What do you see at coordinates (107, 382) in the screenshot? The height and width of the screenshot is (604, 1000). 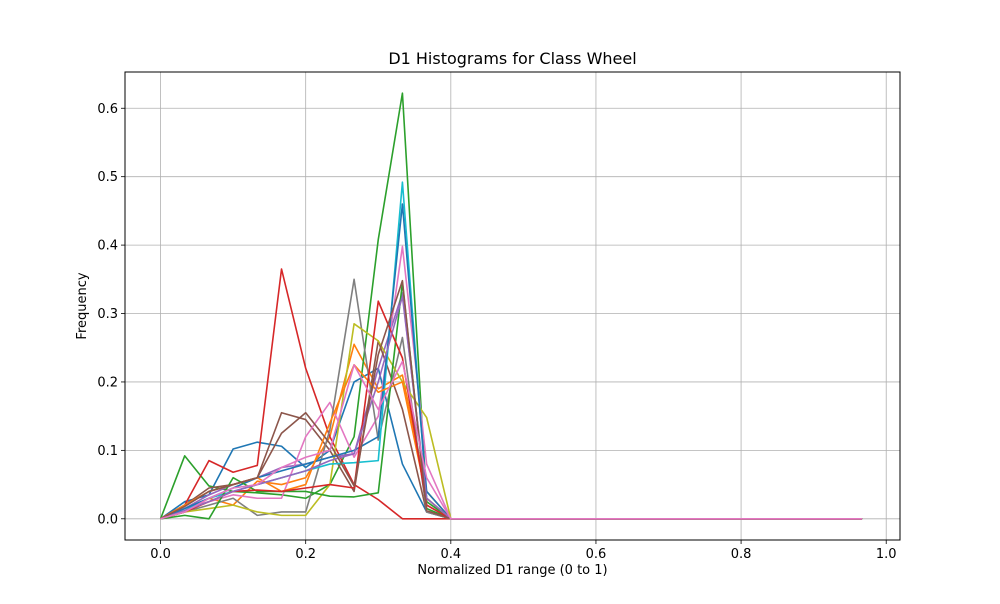 I see `y-tick-label: 0.2` at bounding box center [107, 382].